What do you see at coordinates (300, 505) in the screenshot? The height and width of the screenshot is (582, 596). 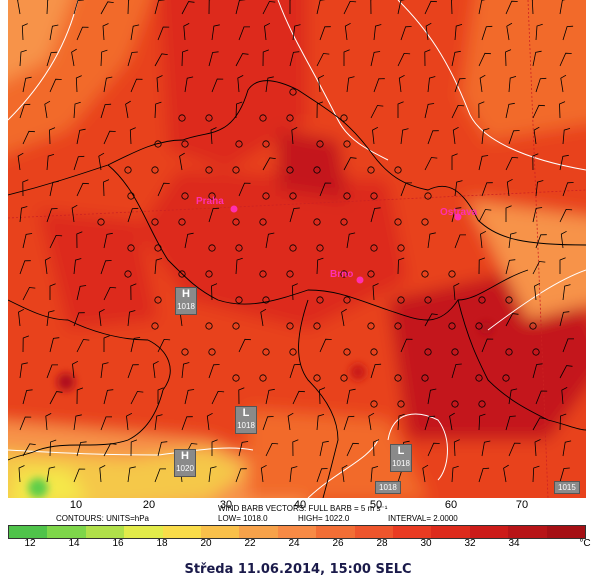 I see `x-tick: 40` at bounding box center [300, 505].